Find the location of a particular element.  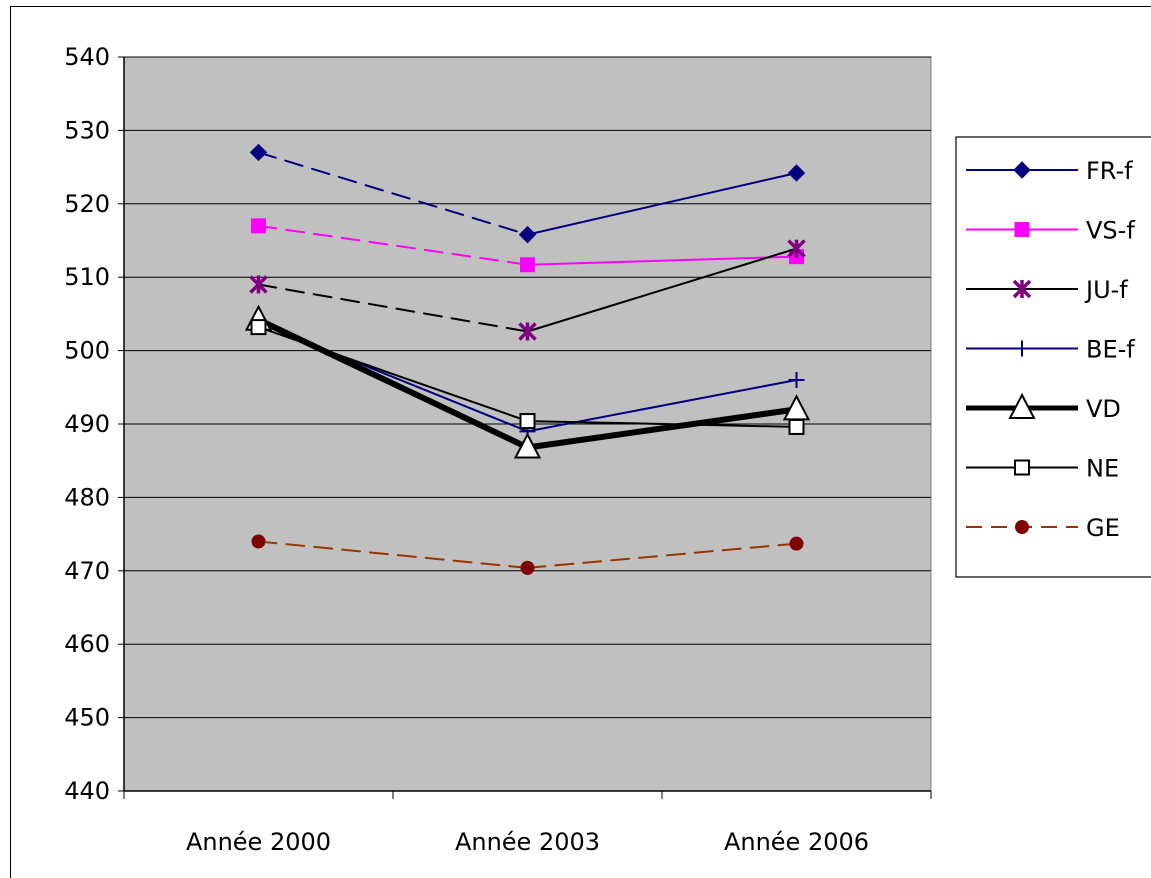

x-tick-label: Année 2006 is located at coordinates (796, 842).